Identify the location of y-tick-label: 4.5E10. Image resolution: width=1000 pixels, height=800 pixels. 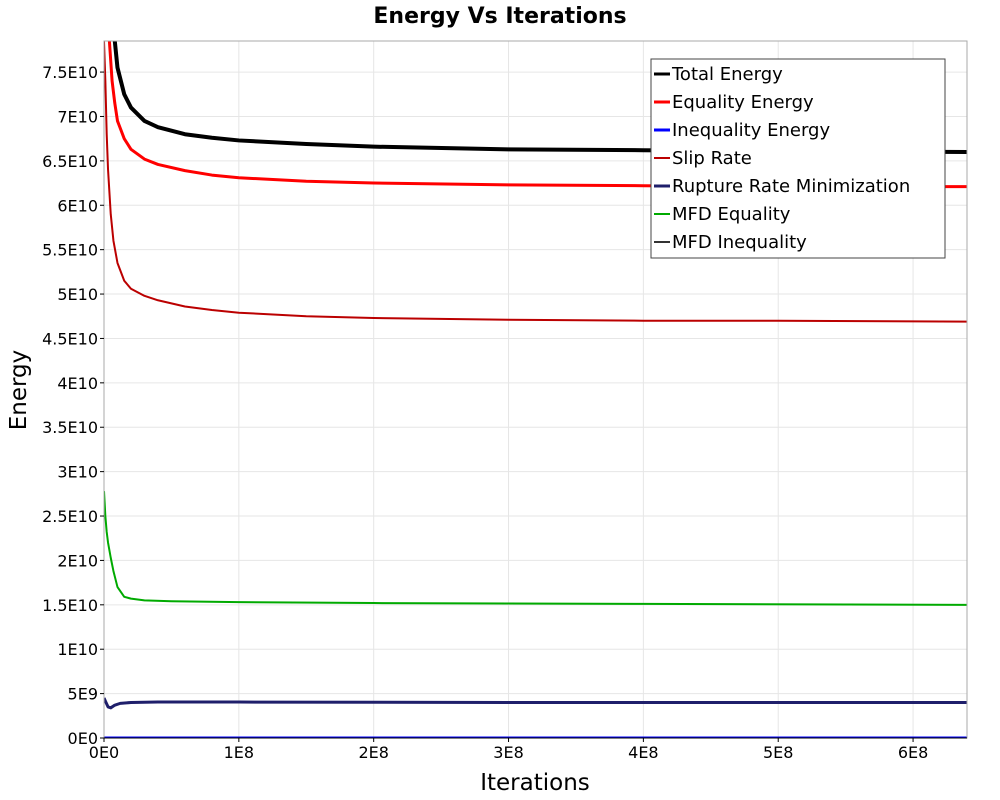
(70, 338).